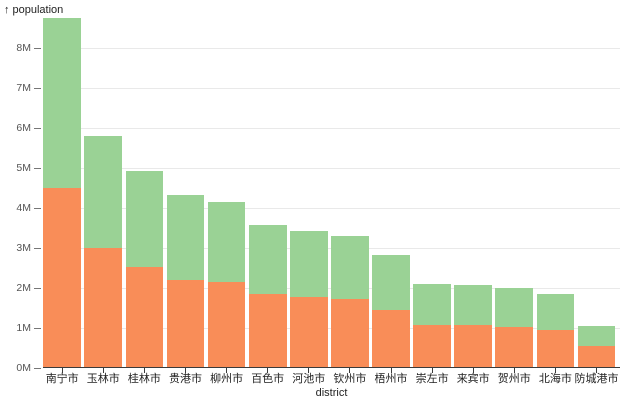 This screenshot has width=640, height=400. I want to click on x-tick-label: 百色市, so click(268, 378).